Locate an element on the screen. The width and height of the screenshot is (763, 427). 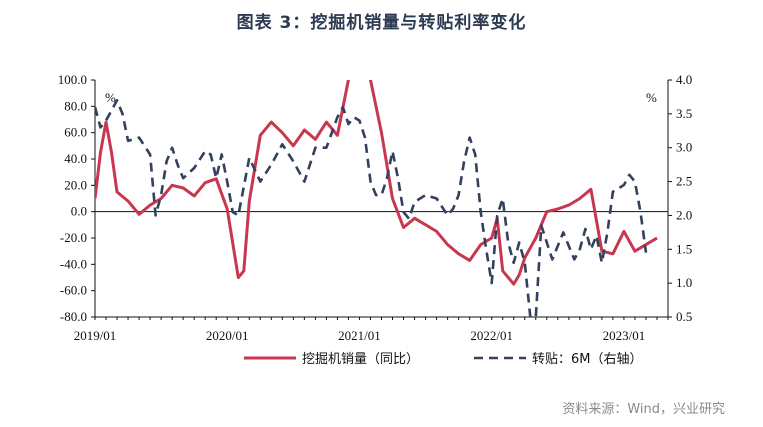
right-tick-label: 1.0 is located at coordinates (684, 282).